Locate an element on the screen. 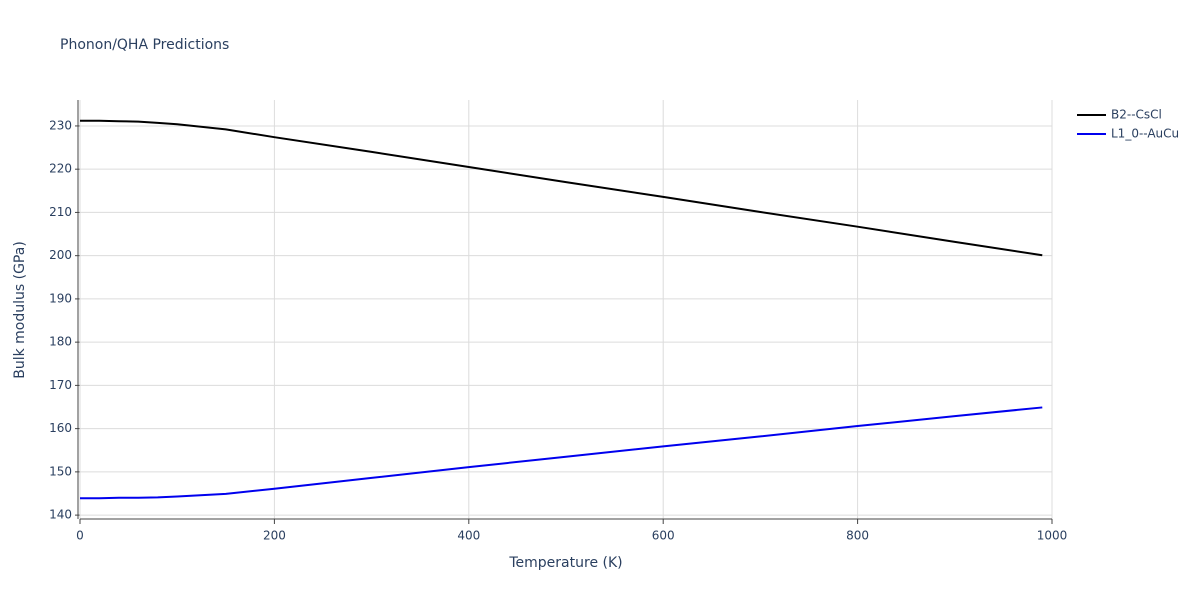  y-tick-label: 150 is located at coordinates (60, 471).